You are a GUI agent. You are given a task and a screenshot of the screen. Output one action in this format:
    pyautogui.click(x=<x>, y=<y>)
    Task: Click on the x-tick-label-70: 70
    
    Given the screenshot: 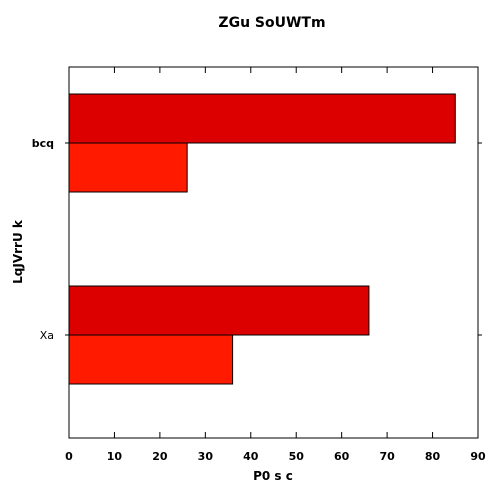 What is the action you would take?
    pyautogui.click(x=387, y=456)
    